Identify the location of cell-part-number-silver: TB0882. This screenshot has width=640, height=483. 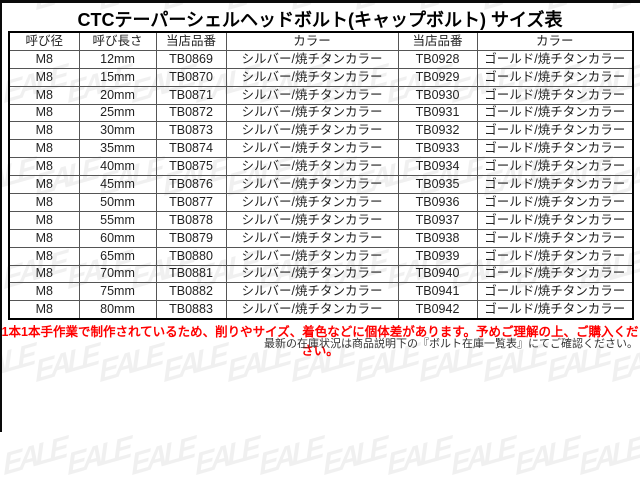
(191, 292).